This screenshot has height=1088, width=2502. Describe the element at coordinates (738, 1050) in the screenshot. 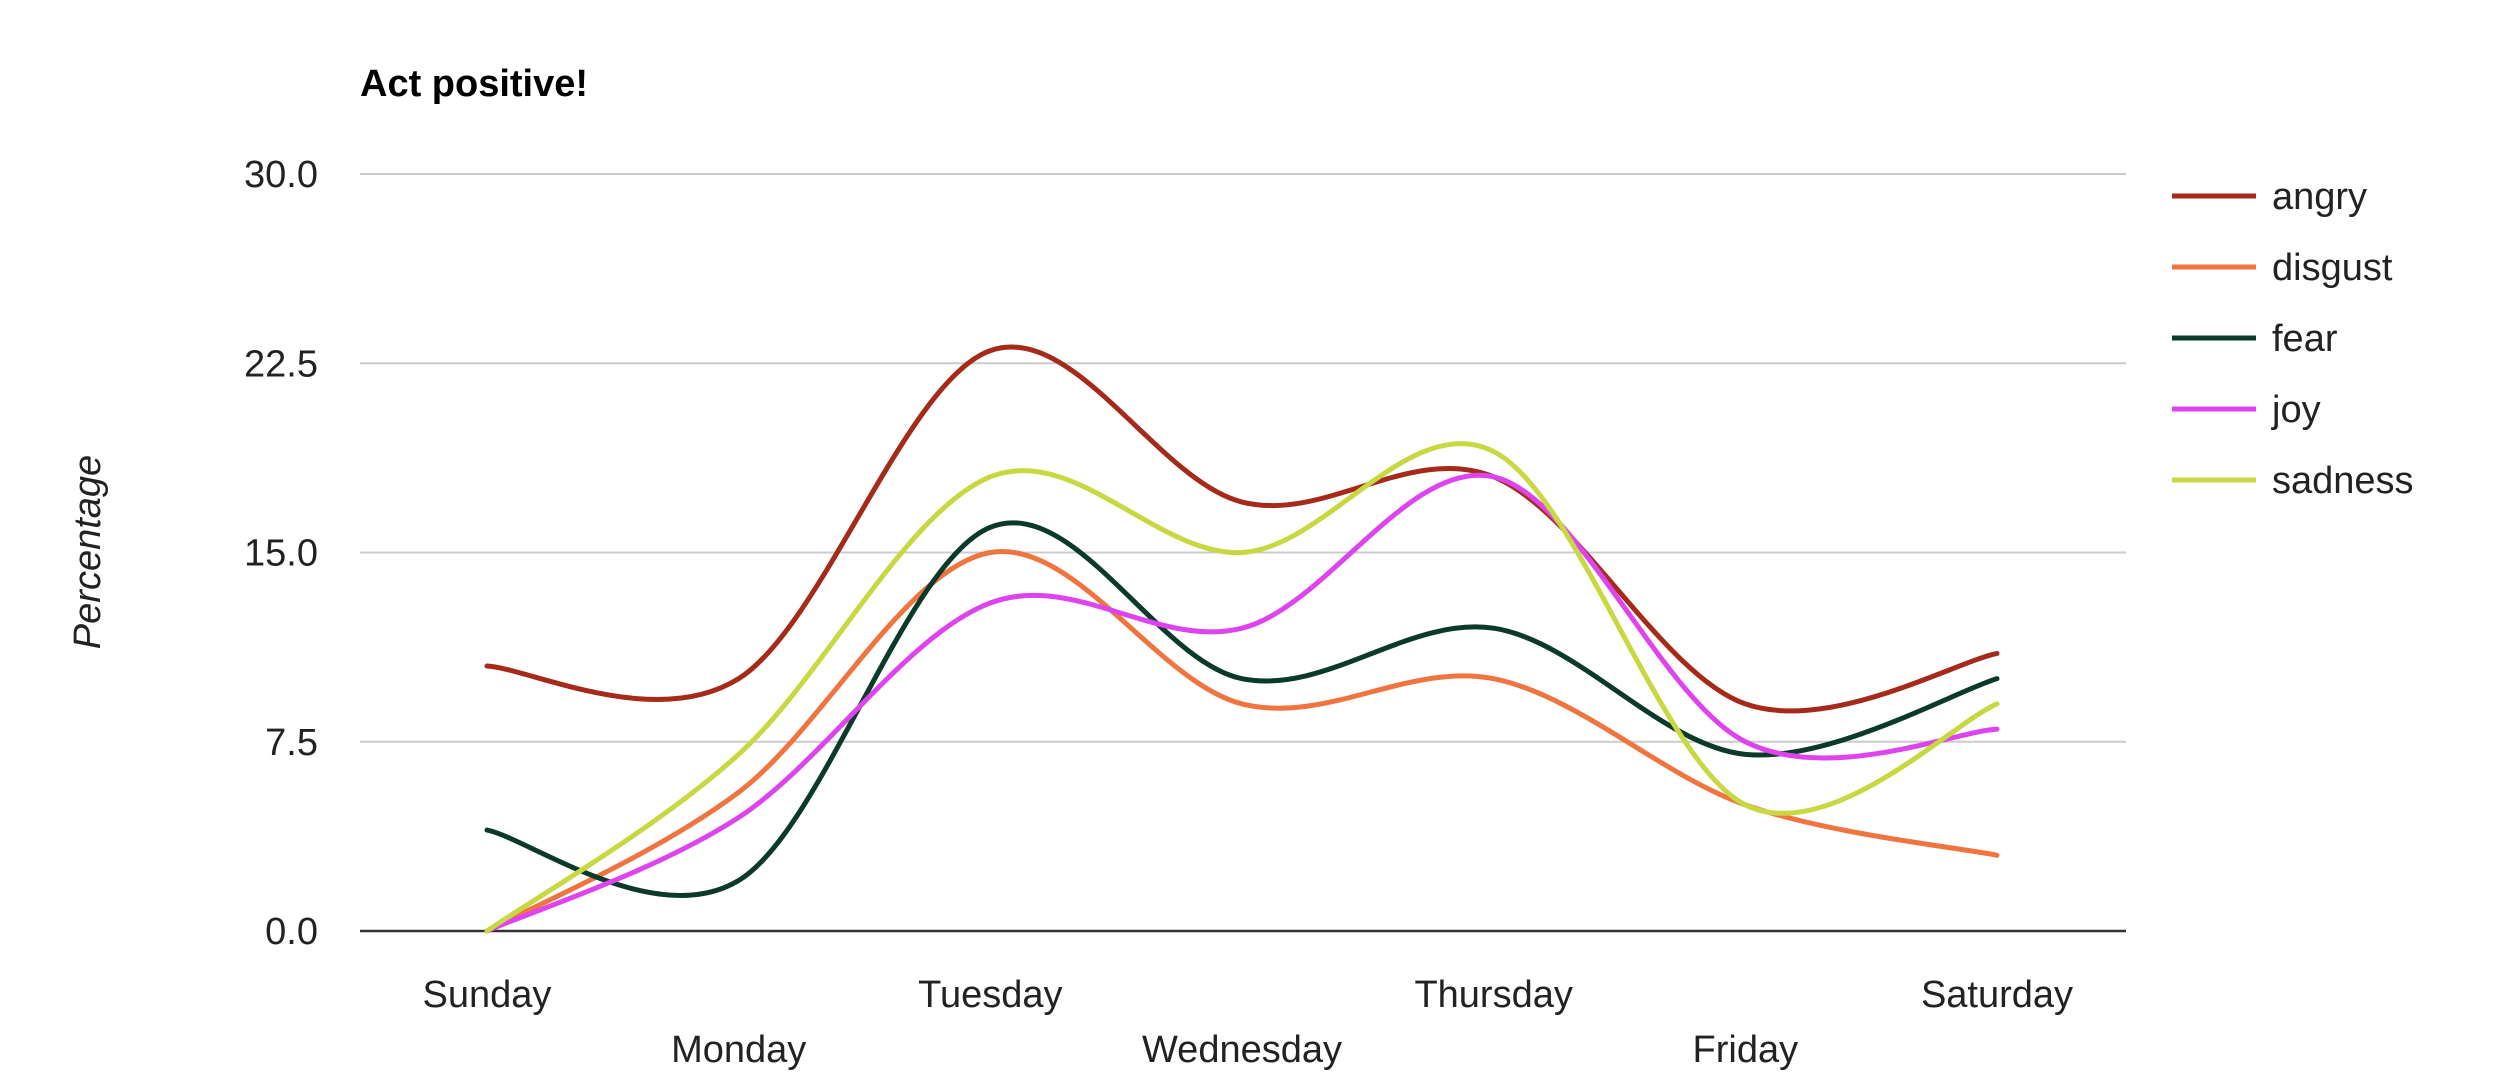

I see `x-tick-label: Monday` at that location.